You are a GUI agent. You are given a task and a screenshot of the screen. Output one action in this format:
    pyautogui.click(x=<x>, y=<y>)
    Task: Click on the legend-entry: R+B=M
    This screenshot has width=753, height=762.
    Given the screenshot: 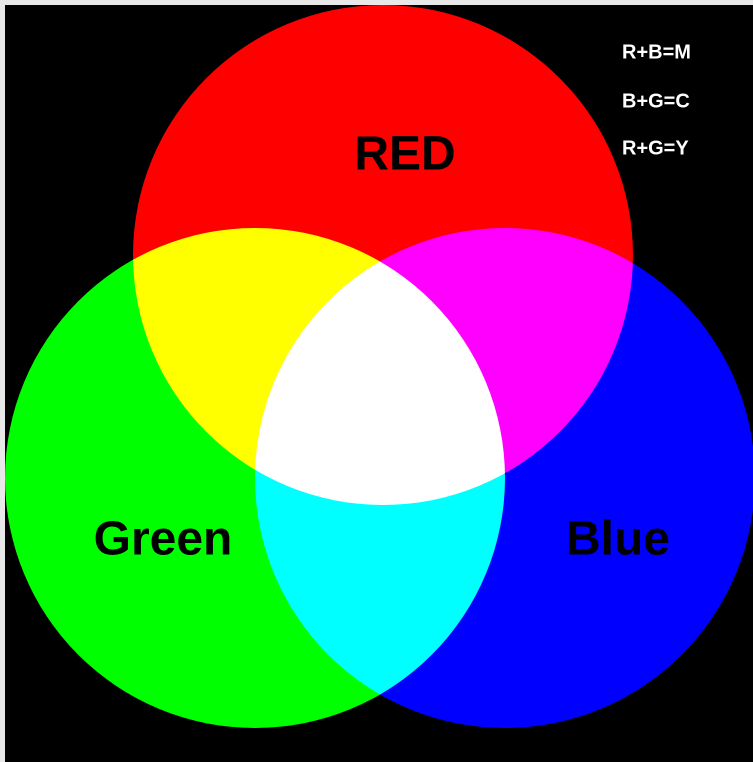 What is the action you would take?
    pyautogui.click(x=656, y=52)
    